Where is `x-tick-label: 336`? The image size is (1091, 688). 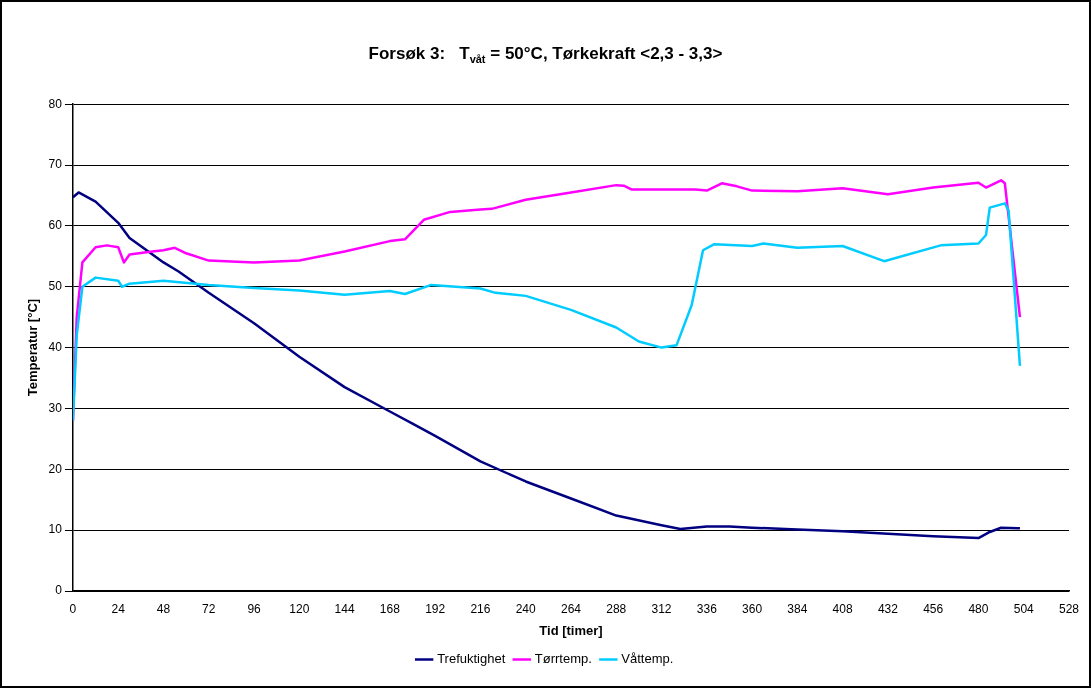
x-tick-label: 336 is located at coordinates (707, 608).